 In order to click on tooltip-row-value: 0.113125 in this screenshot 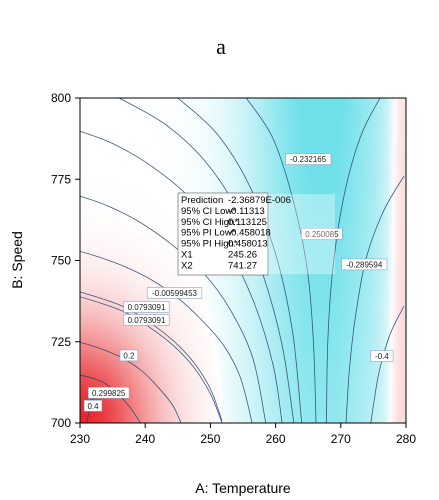, I will do `click(247, 222)`.